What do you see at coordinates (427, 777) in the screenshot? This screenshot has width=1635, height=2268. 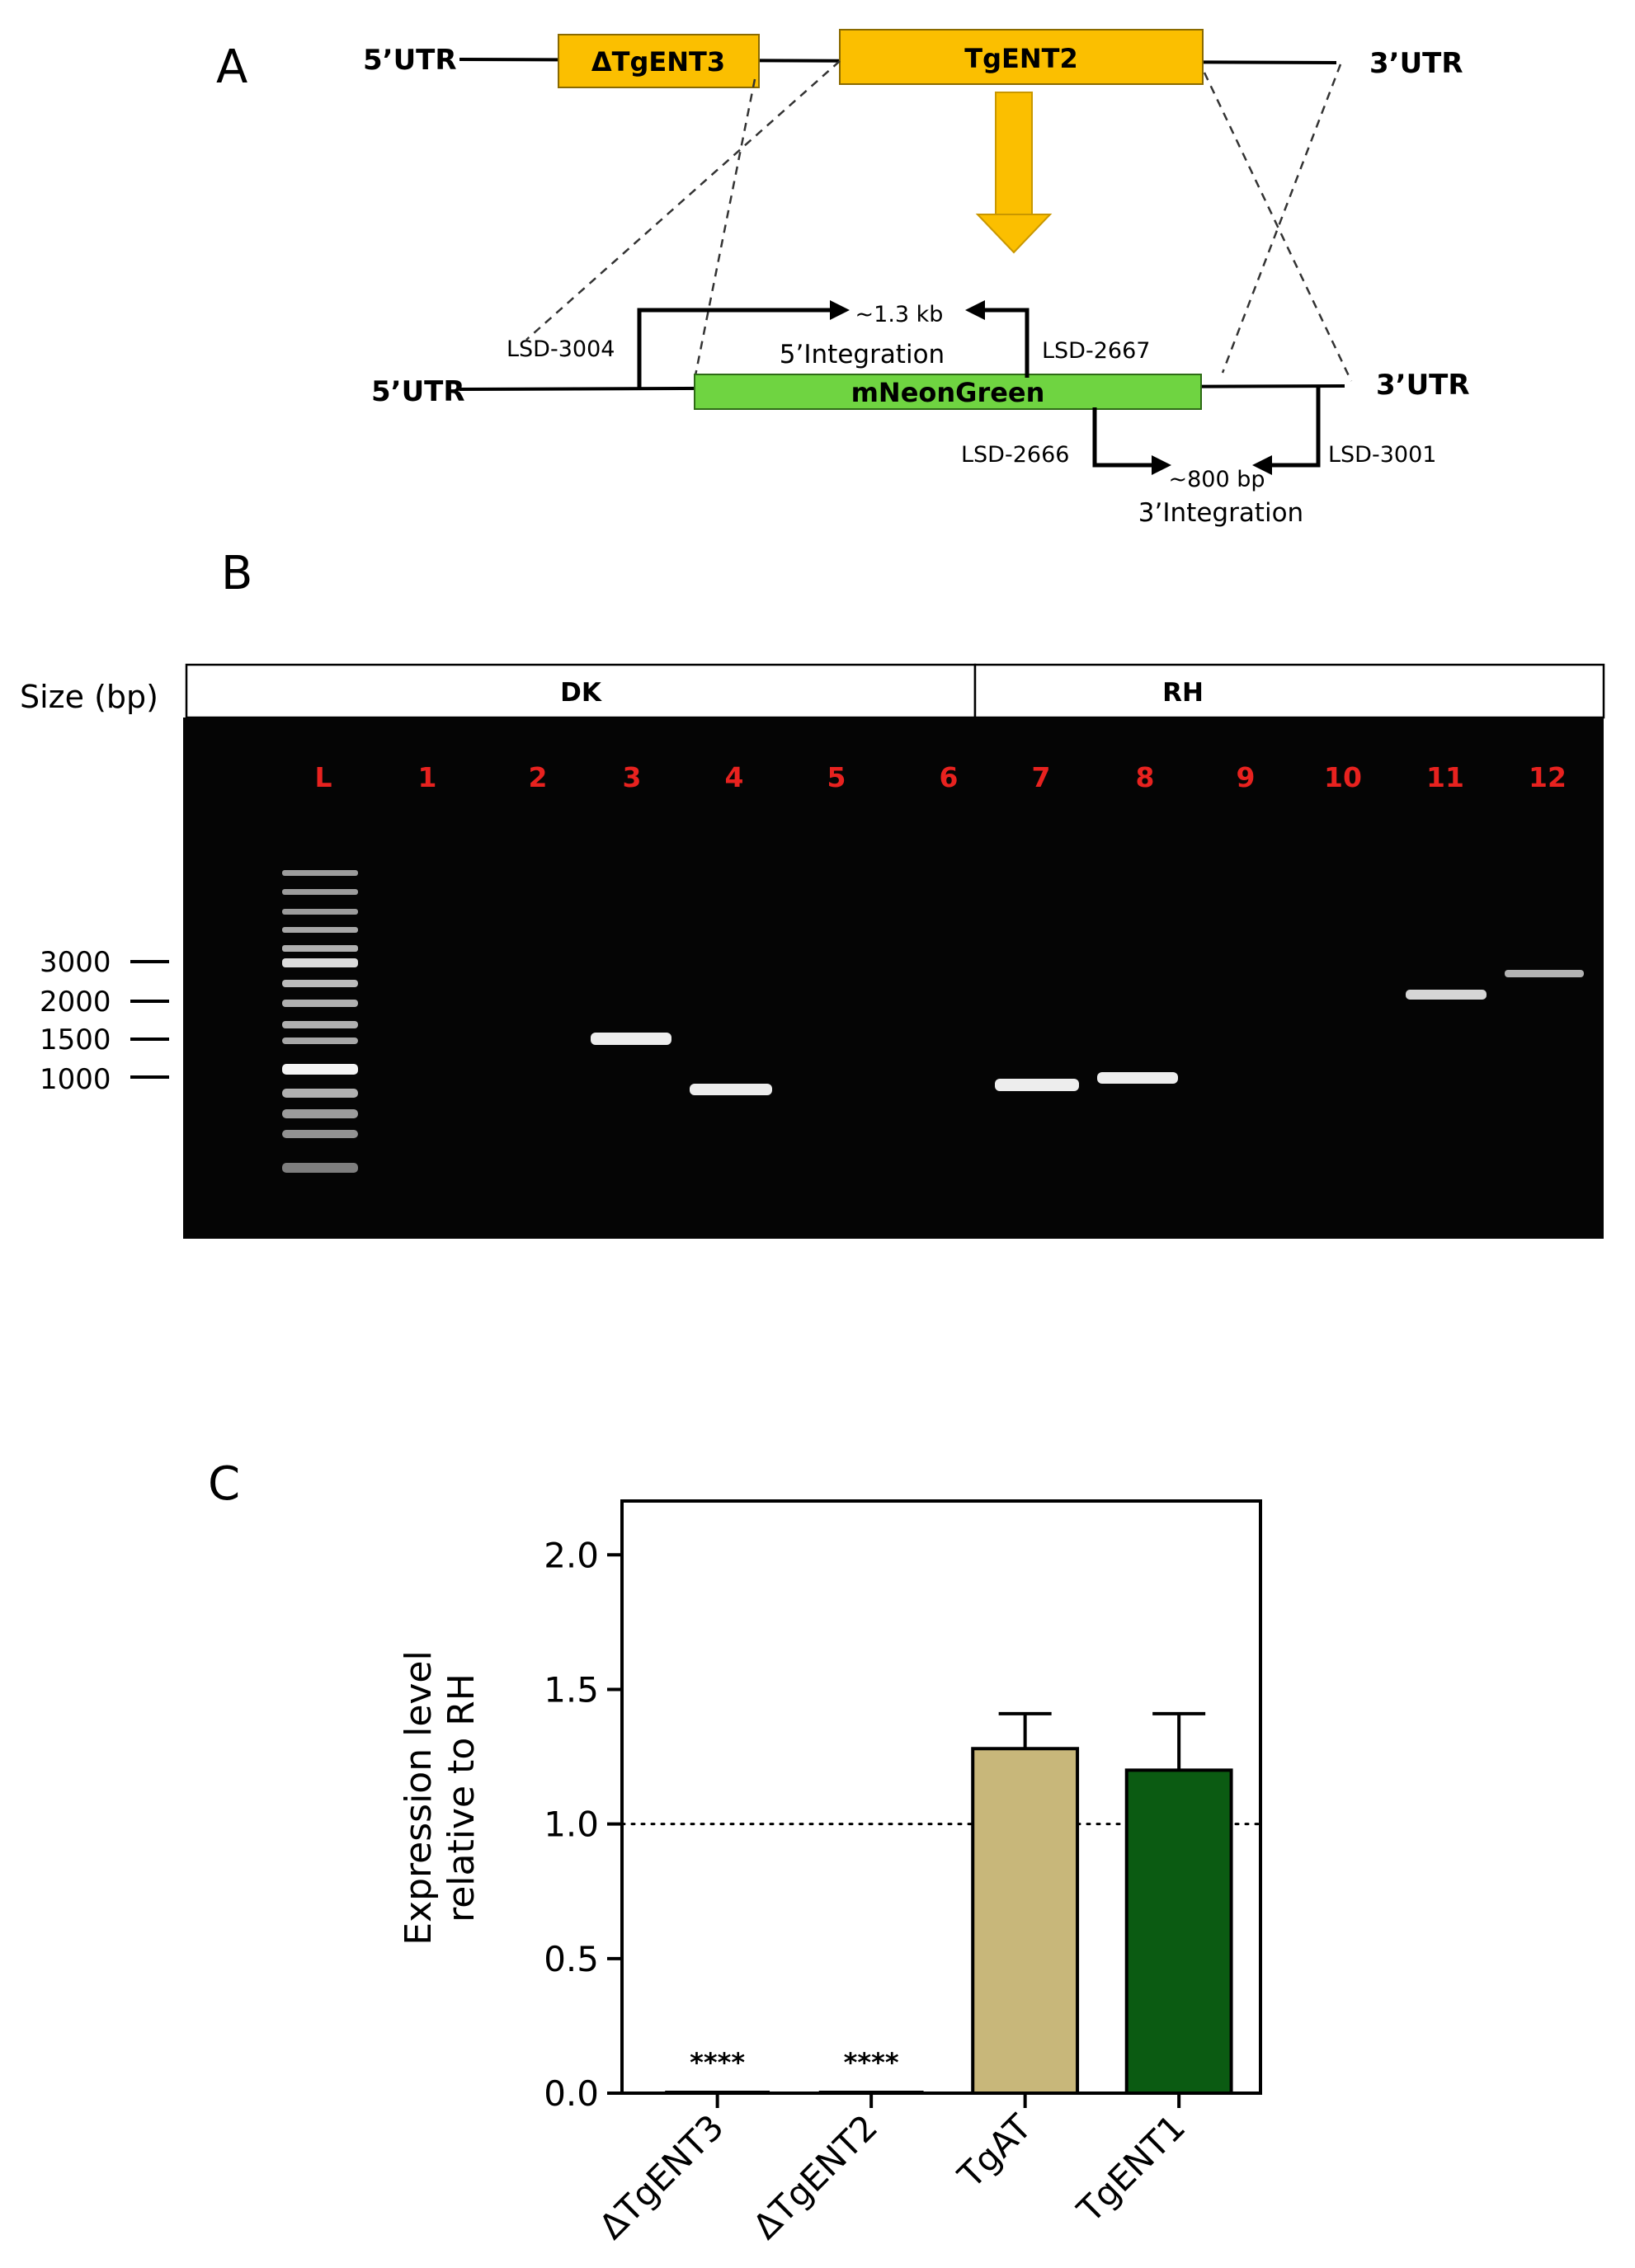 I see `lane-label-1: 1` at bounding box center [427, 777].